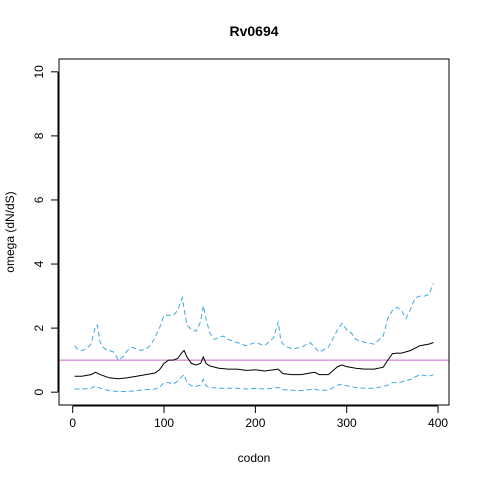 Image resolution: width=480 pixels, height=480 pixels. I want to click on y-tick-label: 10, so click(39, 72).